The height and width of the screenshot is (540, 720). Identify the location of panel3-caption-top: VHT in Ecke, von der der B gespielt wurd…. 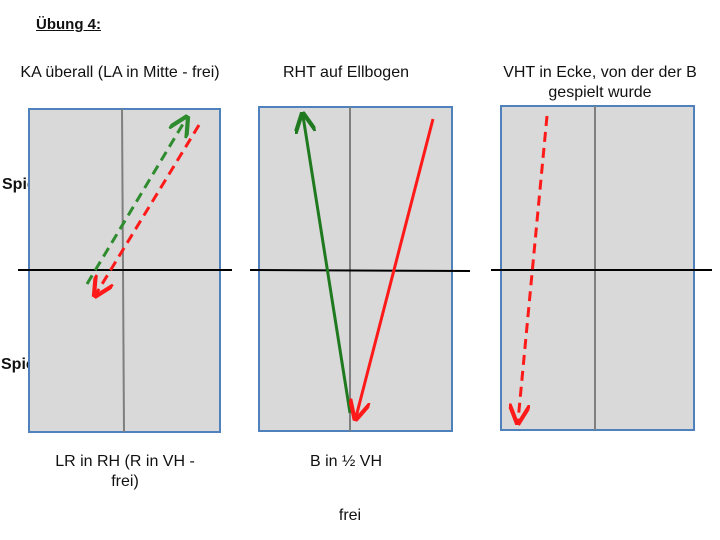
(600, 82).